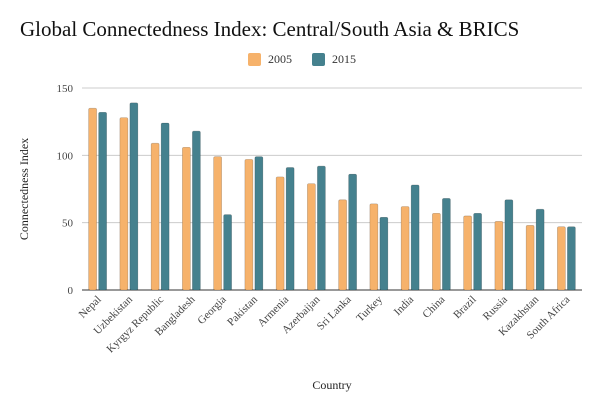 Image resolution: width=604 pixels, height=413 pixels. What do you see at coordinates (186, 218) in the screenshot?
I see `bar-2005-bangladesh` at bounding box center [186, 218].